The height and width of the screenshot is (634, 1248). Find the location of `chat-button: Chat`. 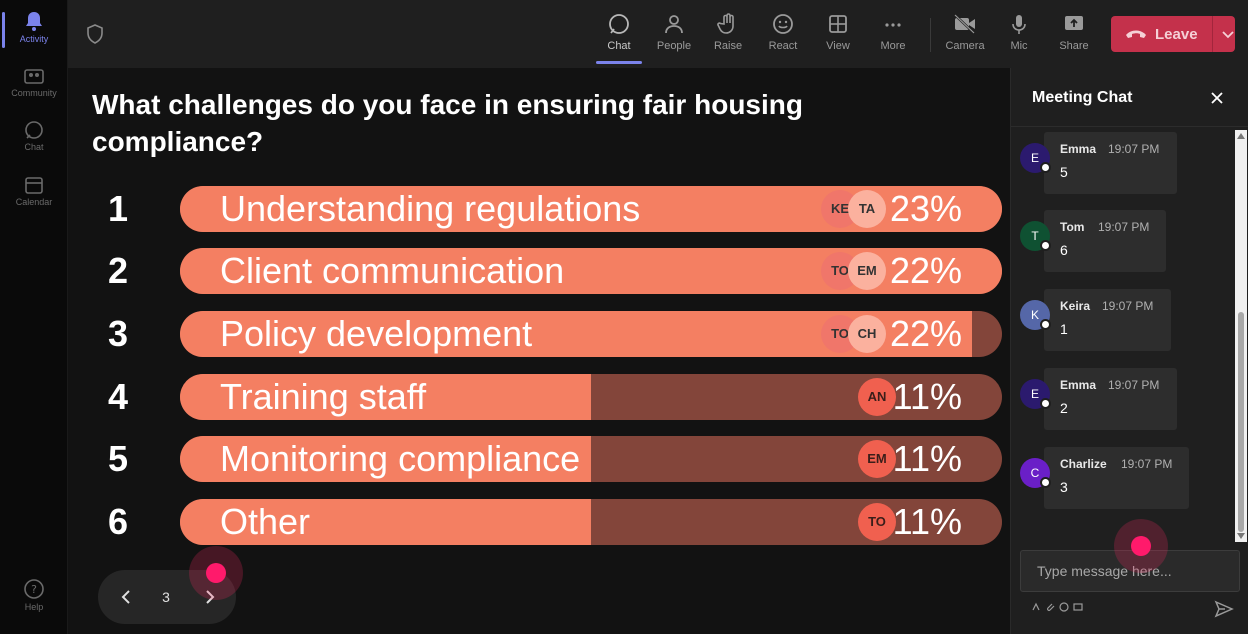

chat-button: Chat is located at coordinates (619, 37).